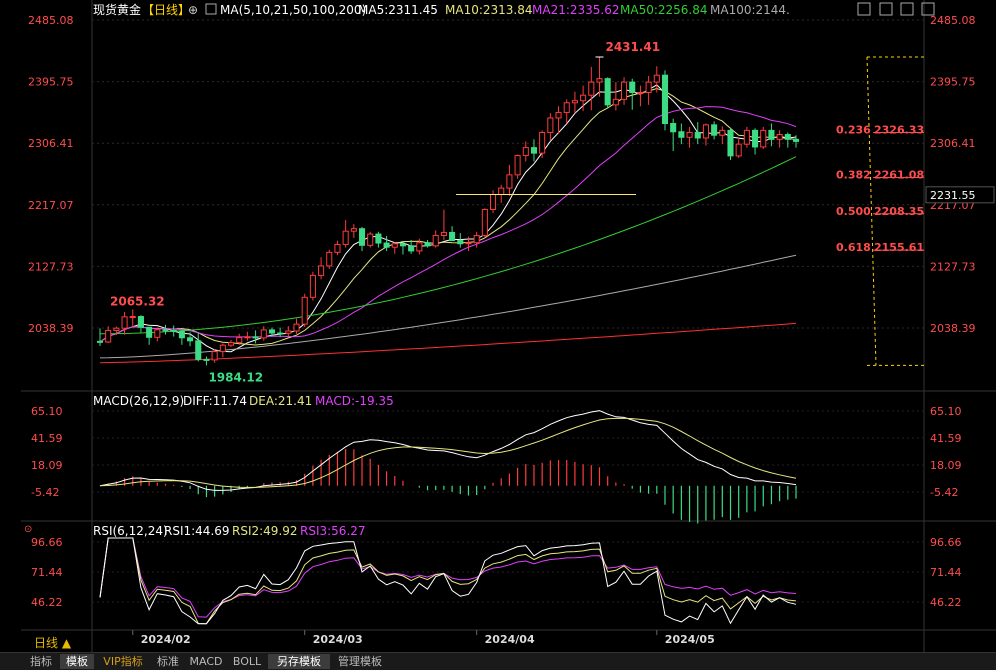 The image size is (996, 670). What do you see at coordinates (946, 438) in the screenshot?
I see `macd-axis-label-right: 41.59` at bounding box center [946, 438].